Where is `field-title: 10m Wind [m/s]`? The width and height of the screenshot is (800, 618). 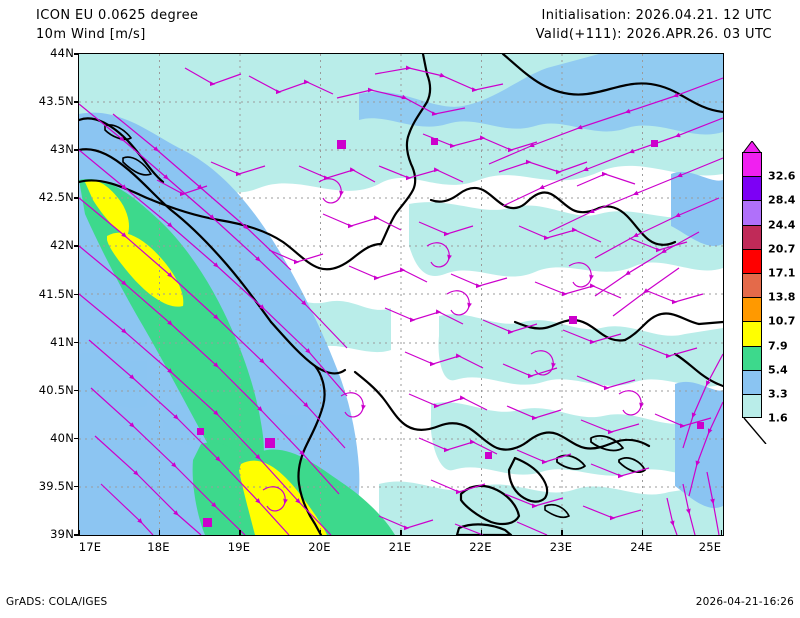 field-title: 10m Wind [m/s] is located at coordinates (91, 34).